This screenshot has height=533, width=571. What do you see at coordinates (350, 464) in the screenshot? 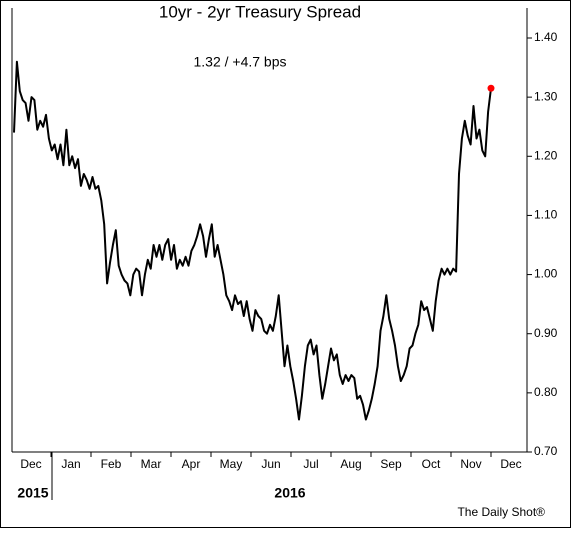
I see `x-tick-label: Aug` at bounding box center [350, 464].